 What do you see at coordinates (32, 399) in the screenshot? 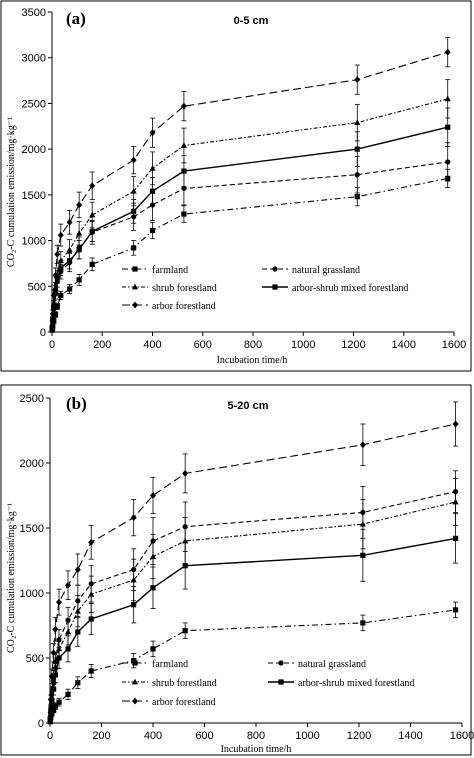
I see `panel-b-y-tick-label: 2500` at bounding box center [32, 399].